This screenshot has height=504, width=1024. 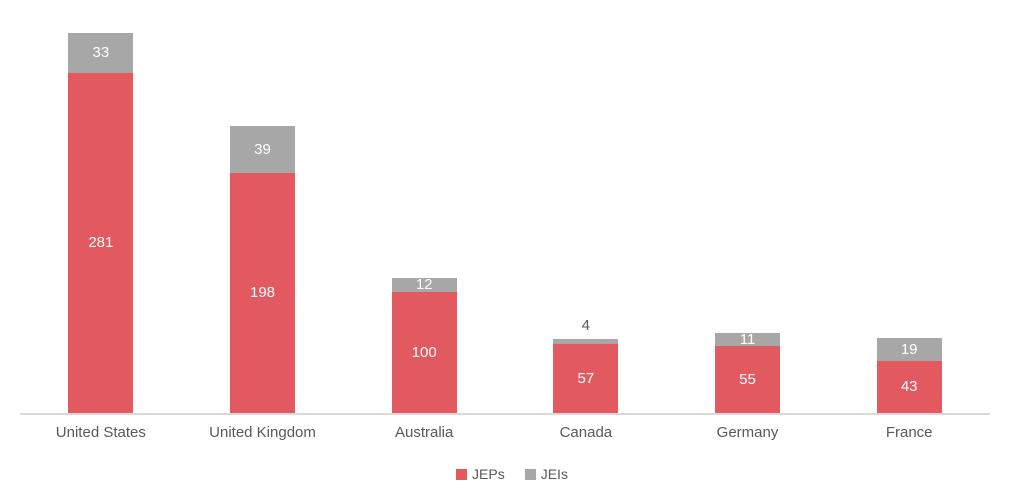 I want to click on category-label-france: France, so click(x=909, y=432).